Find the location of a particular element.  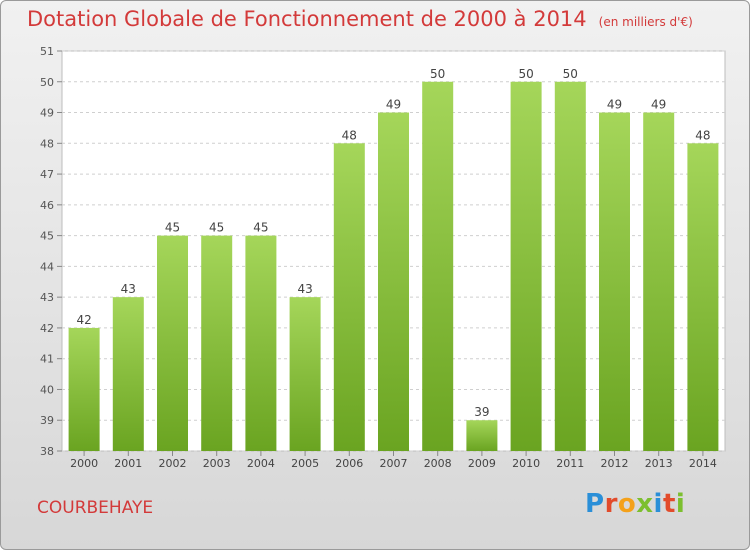

y-tick-label: 42 is located at coordinates (47, 328).